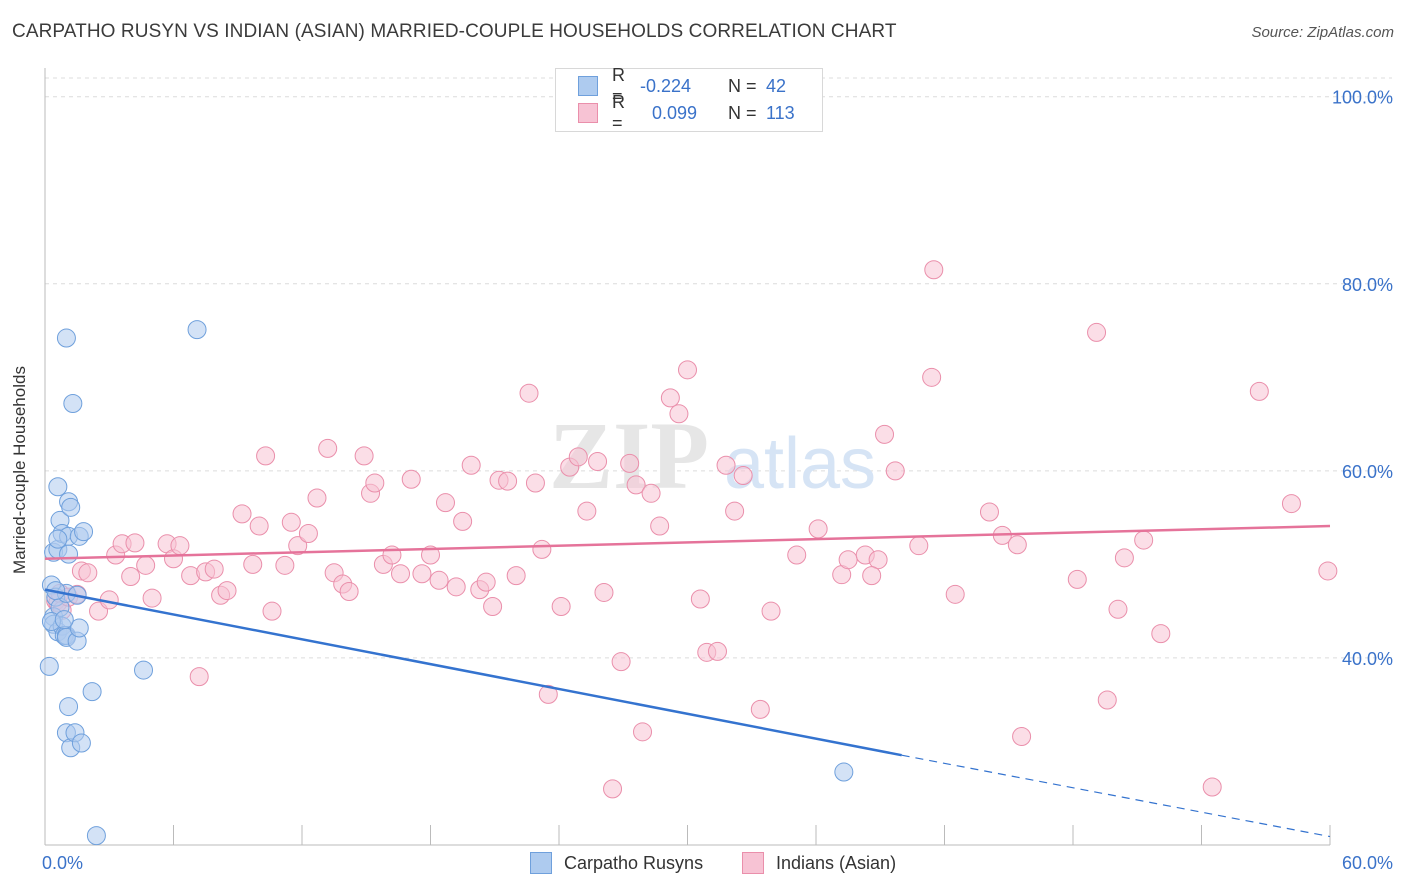  Describe the element at coordinates (634, 862) in the screenshot. I see `bottom-legend-label-carpatho: Carpatho Rusyns` at that location.